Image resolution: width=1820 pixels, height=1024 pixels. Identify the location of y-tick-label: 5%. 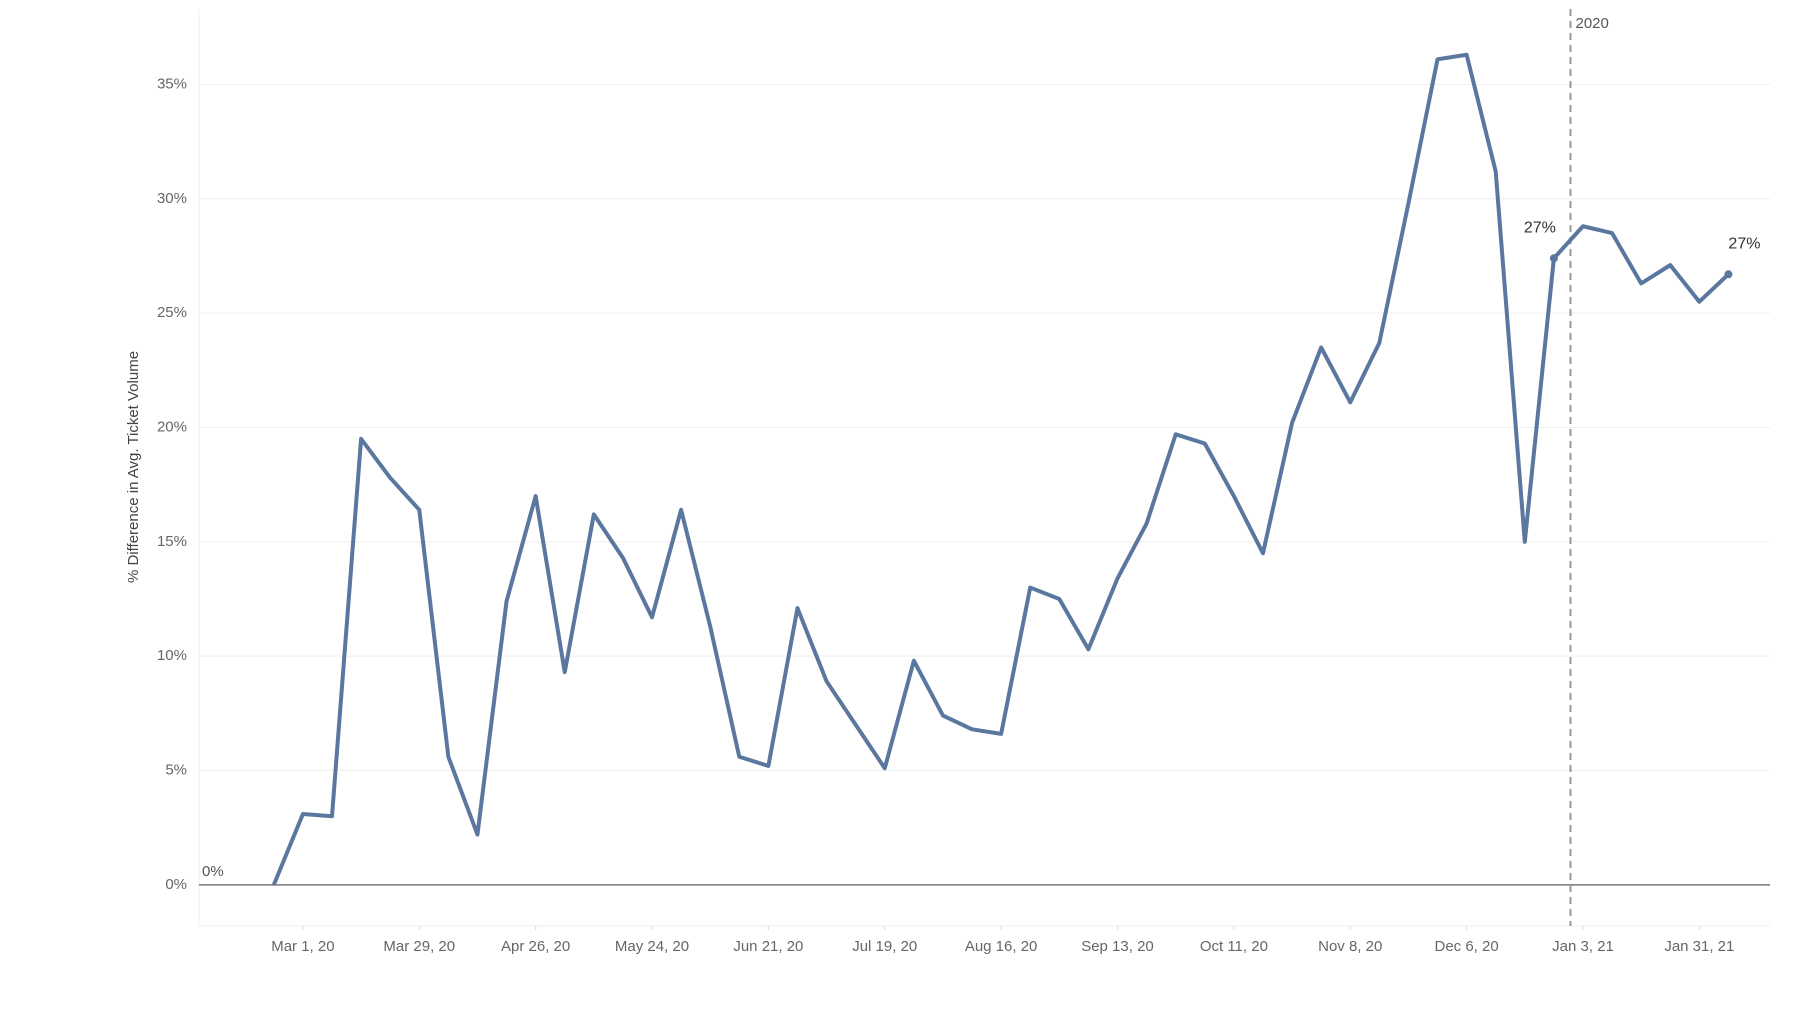
(176, 769).